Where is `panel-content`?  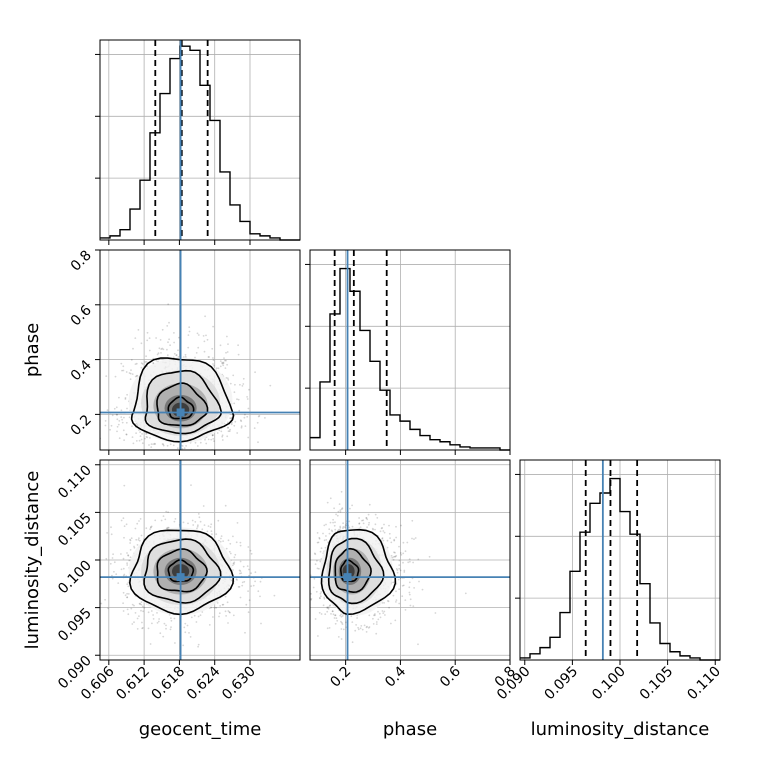
panel-content is located at coordinates (186, 351).